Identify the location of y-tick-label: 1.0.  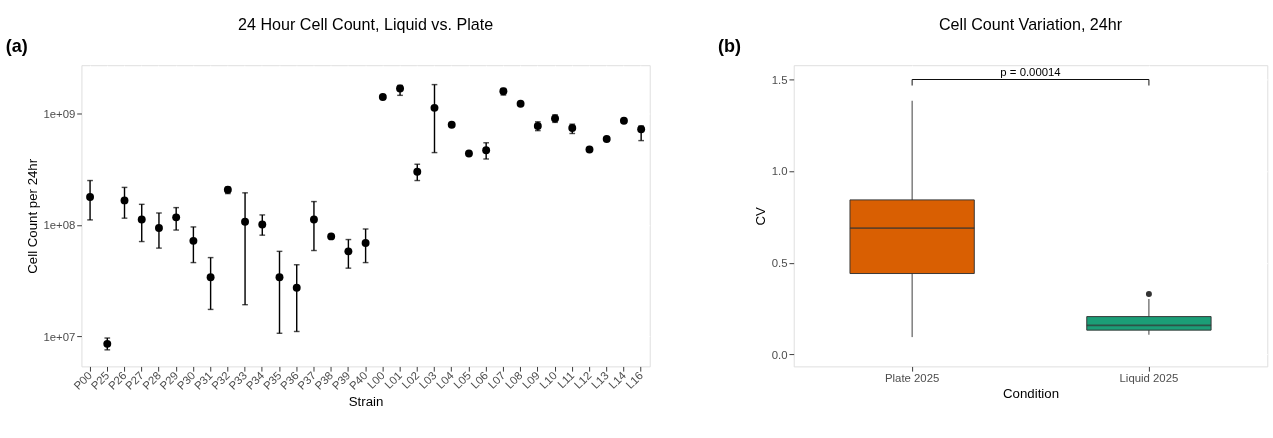
(779, 171).